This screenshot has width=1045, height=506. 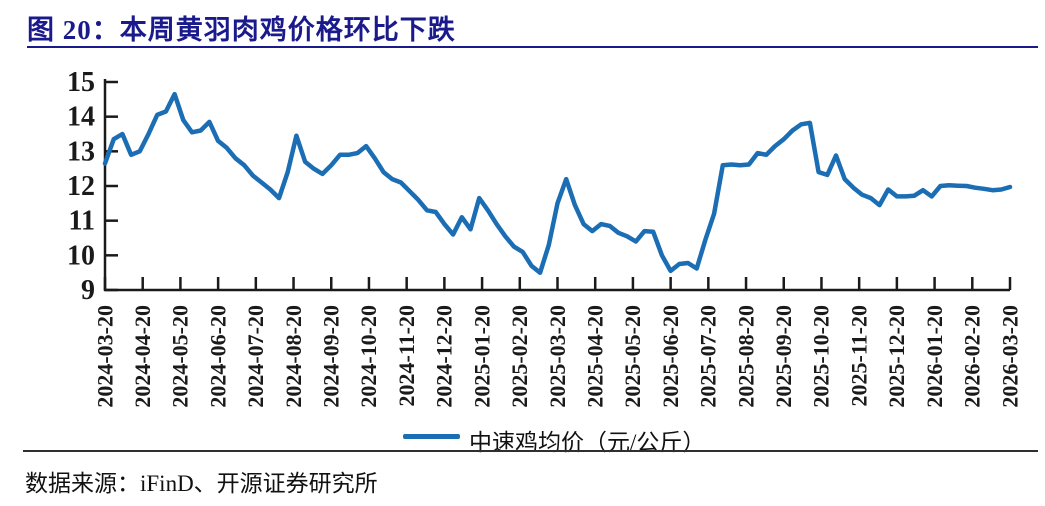 What do you see at coordinates (142, 356) in the screenshot?
I see `x-axis-tick-label: 2024-04-20` at bounding box center [142, 356].